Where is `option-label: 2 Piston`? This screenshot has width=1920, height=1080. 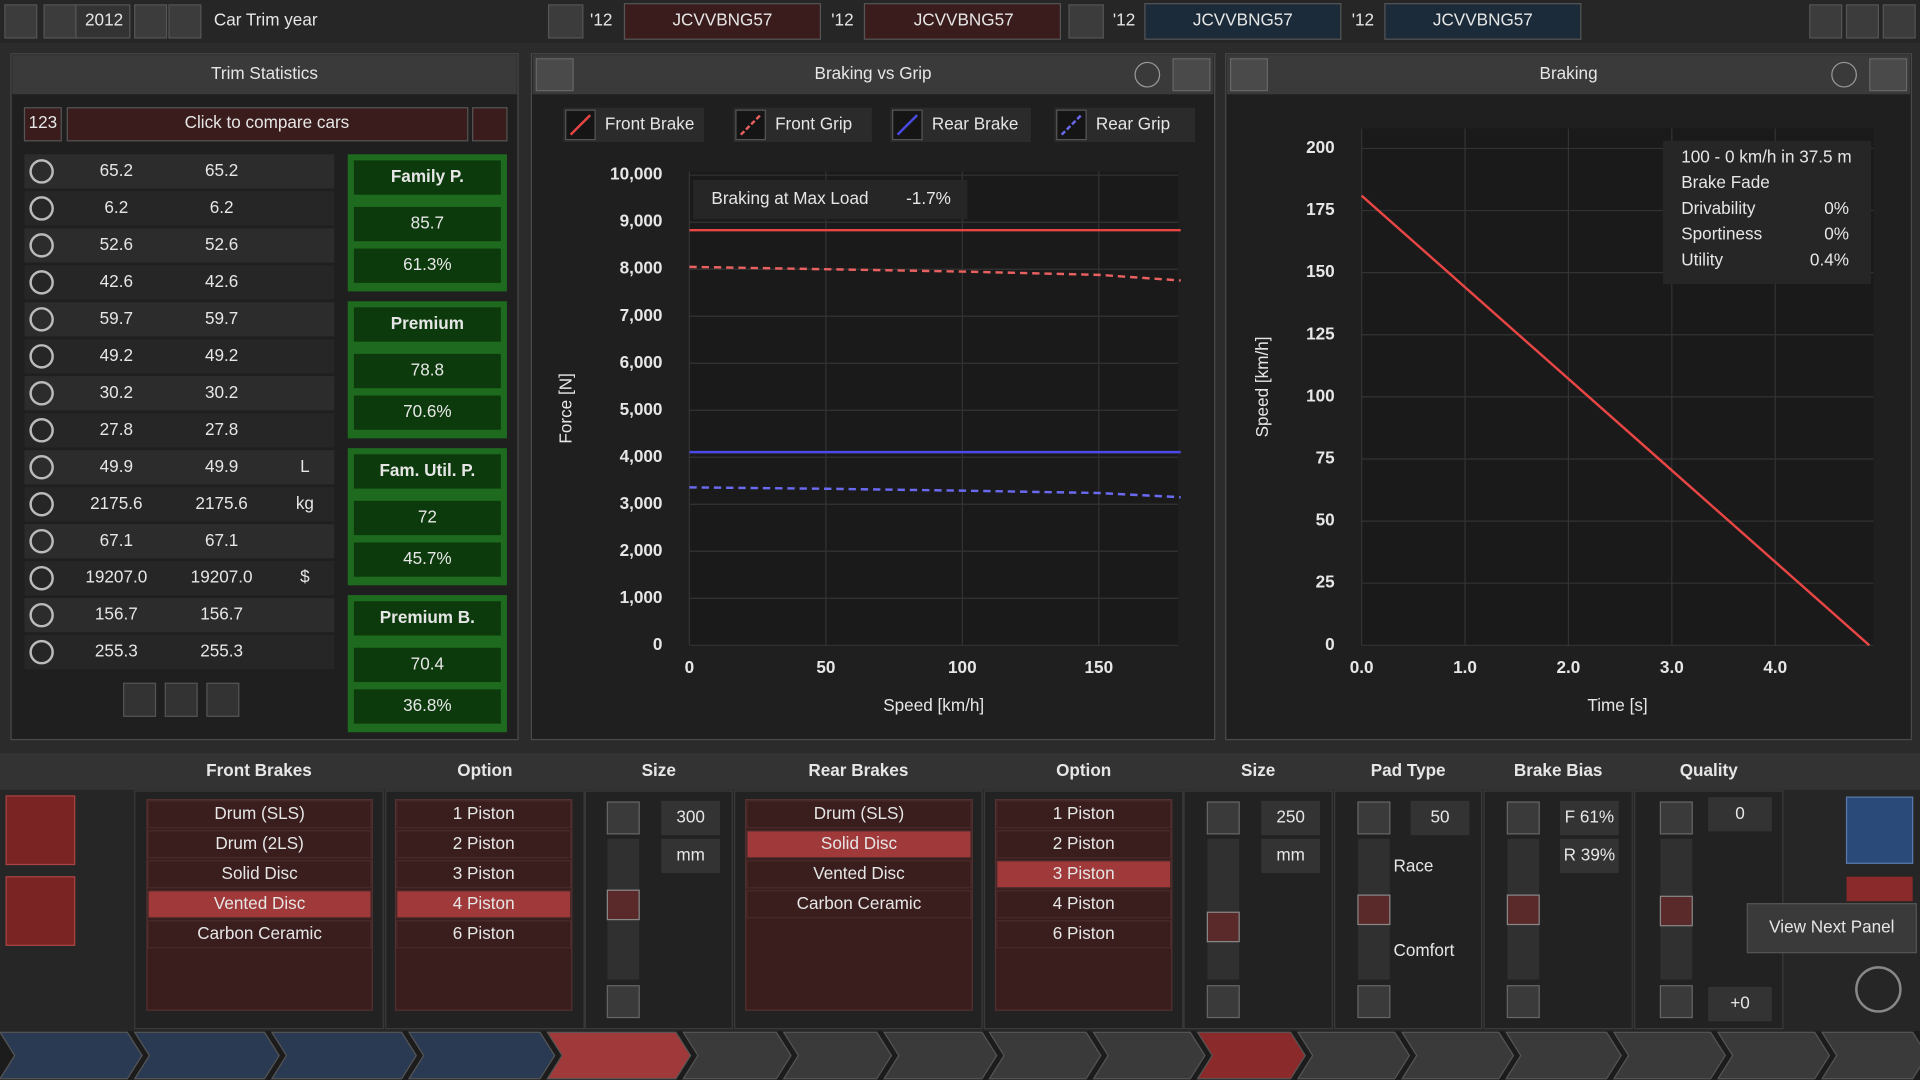
option-label: 2 Piston is located at coordinates (1084, 843).